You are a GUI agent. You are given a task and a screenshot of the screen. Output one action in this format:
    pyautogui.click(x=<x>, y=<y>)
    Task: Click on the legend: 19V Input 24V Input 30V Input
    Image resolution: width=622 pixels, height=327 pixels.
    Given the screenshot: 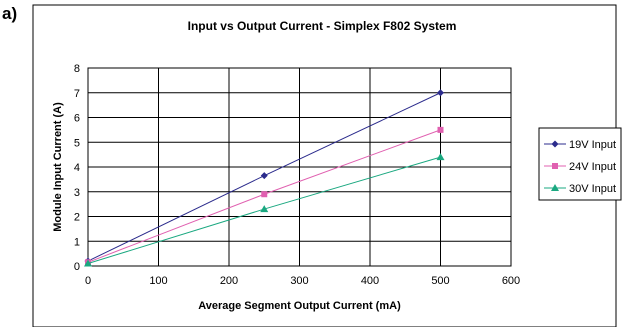 What is the action you would take?
    pyautogui.click(x=580, y=164)
    